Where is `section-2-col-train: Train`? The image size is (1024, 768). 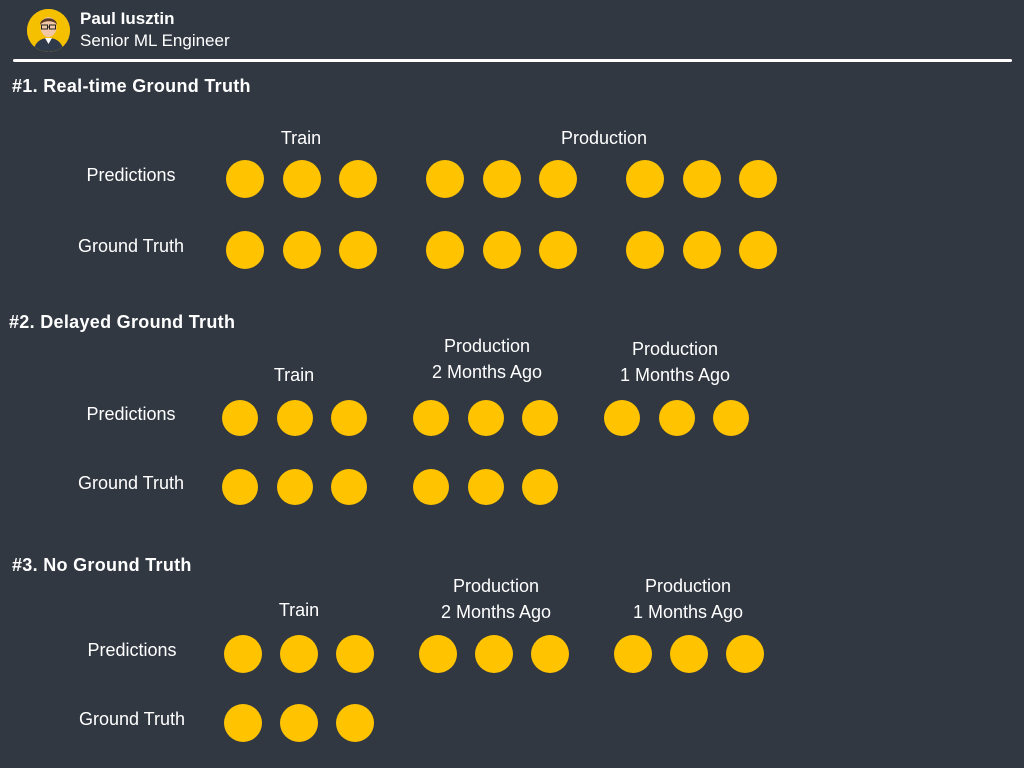 section-2-col-train: Train is located at coordinates (294, 375).